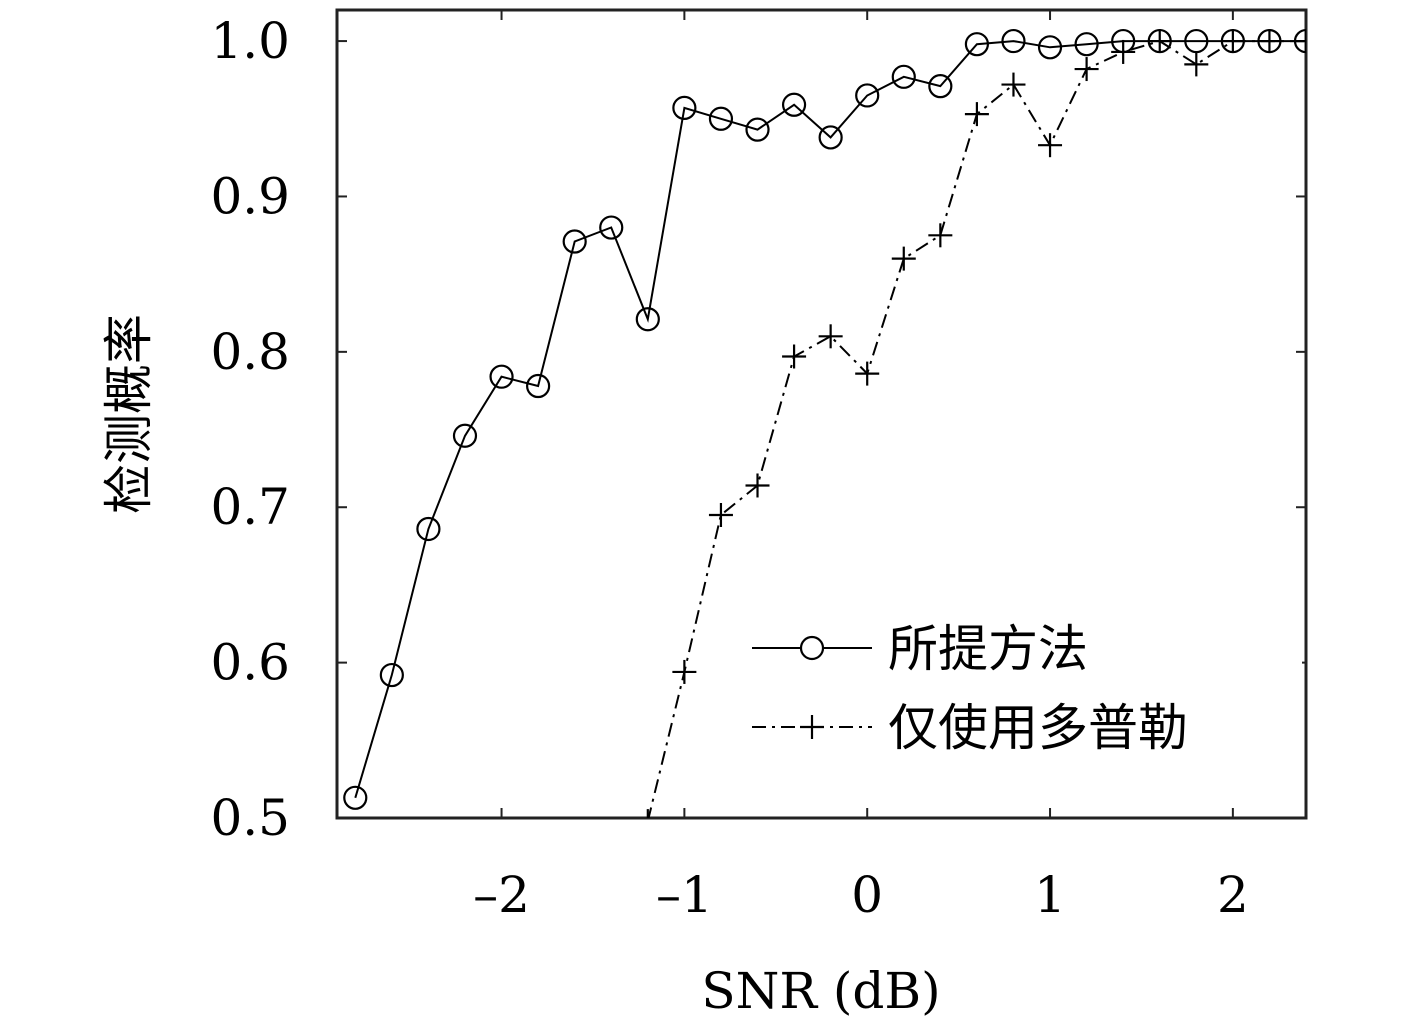 This screenshot has width=1417, height=1035. I want to click on x-tick-label: –2, so click(501, 895).